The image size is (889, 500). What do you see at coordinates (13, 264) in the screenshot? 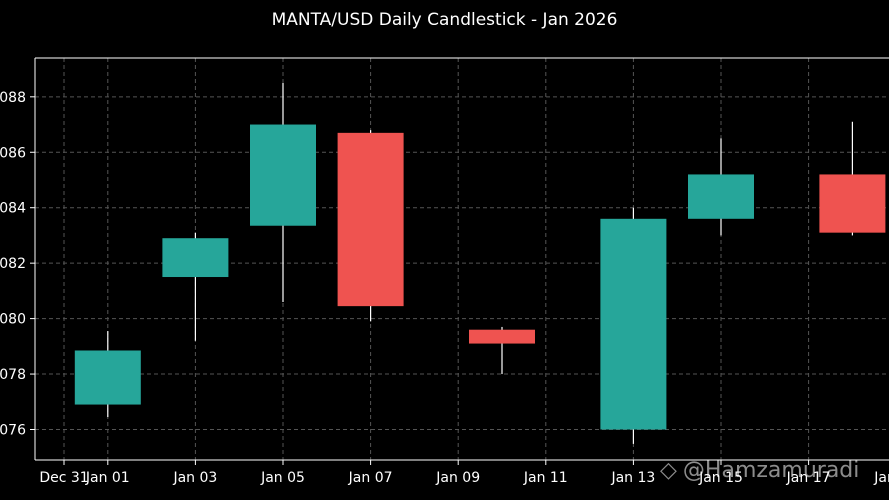
I see `y-tick-label: .082` at bounding box center [13, 264].